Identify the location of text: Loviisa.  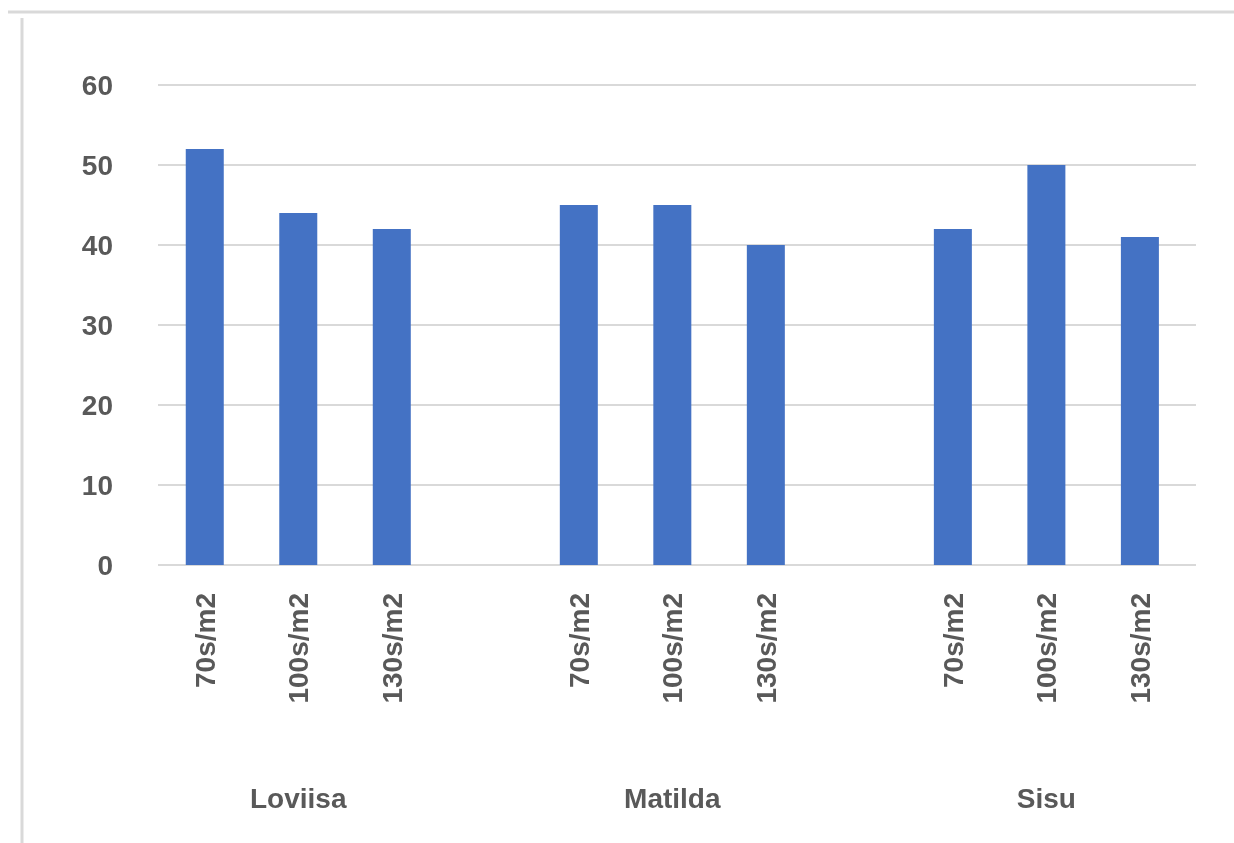
(298, 798).